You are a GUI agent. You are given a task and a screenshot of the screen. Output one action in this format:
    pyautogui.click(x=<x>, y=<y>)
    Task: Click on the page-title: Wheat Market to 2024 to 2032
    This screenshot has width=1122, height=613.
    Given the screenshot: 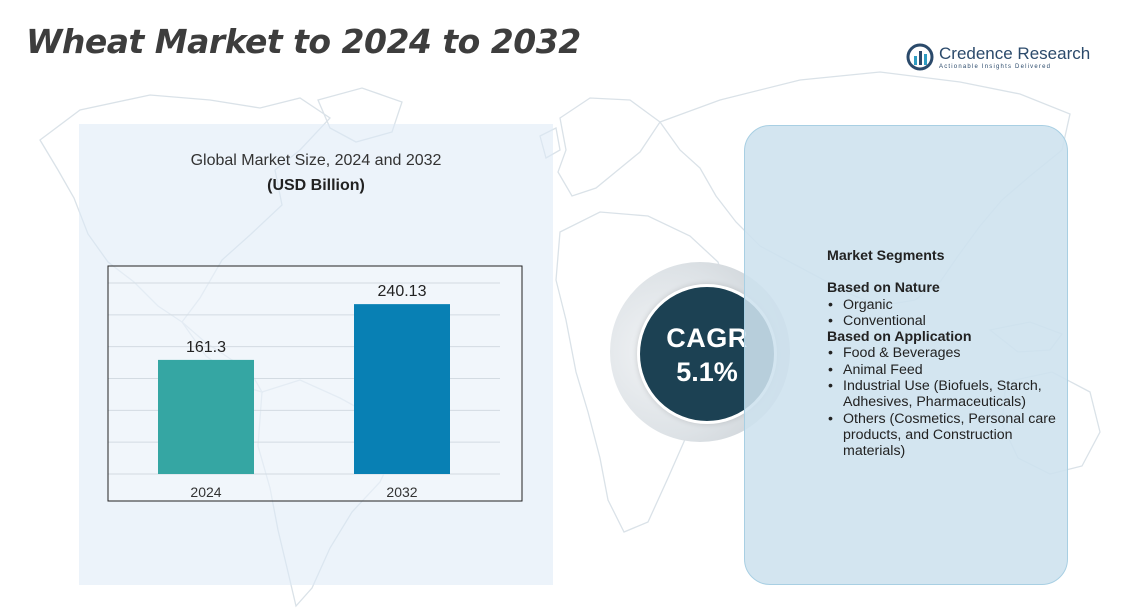 What is the action you would take?
    pyautogui.click(x=303, y=41)
    